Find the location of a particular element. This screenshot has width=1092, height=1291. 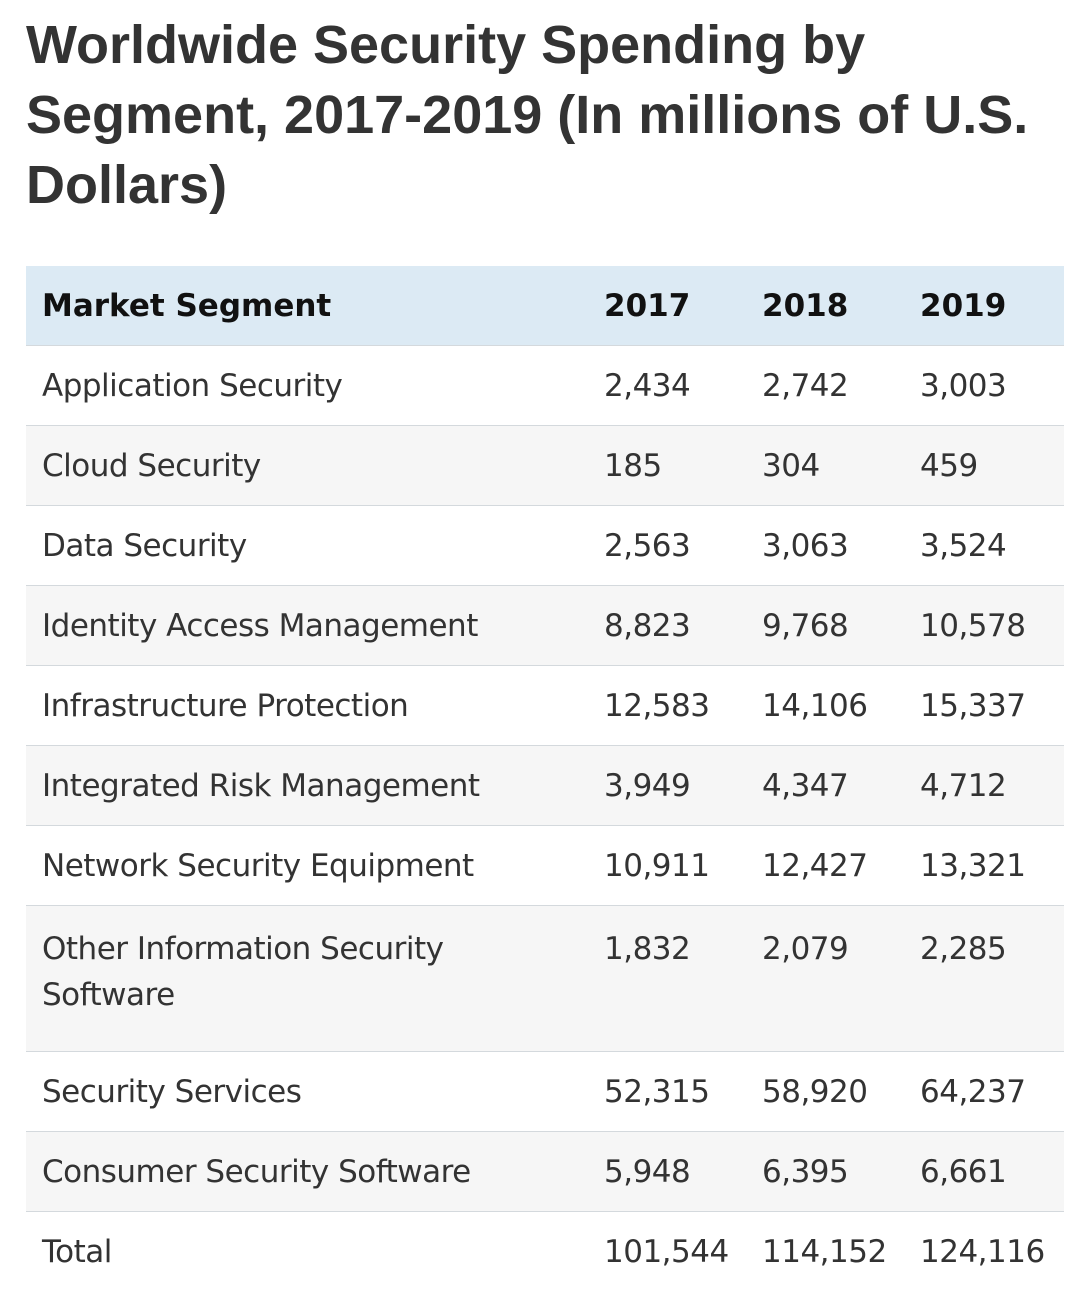

segment-cell: Other Information Security Software is located at coordinates (308, 979).